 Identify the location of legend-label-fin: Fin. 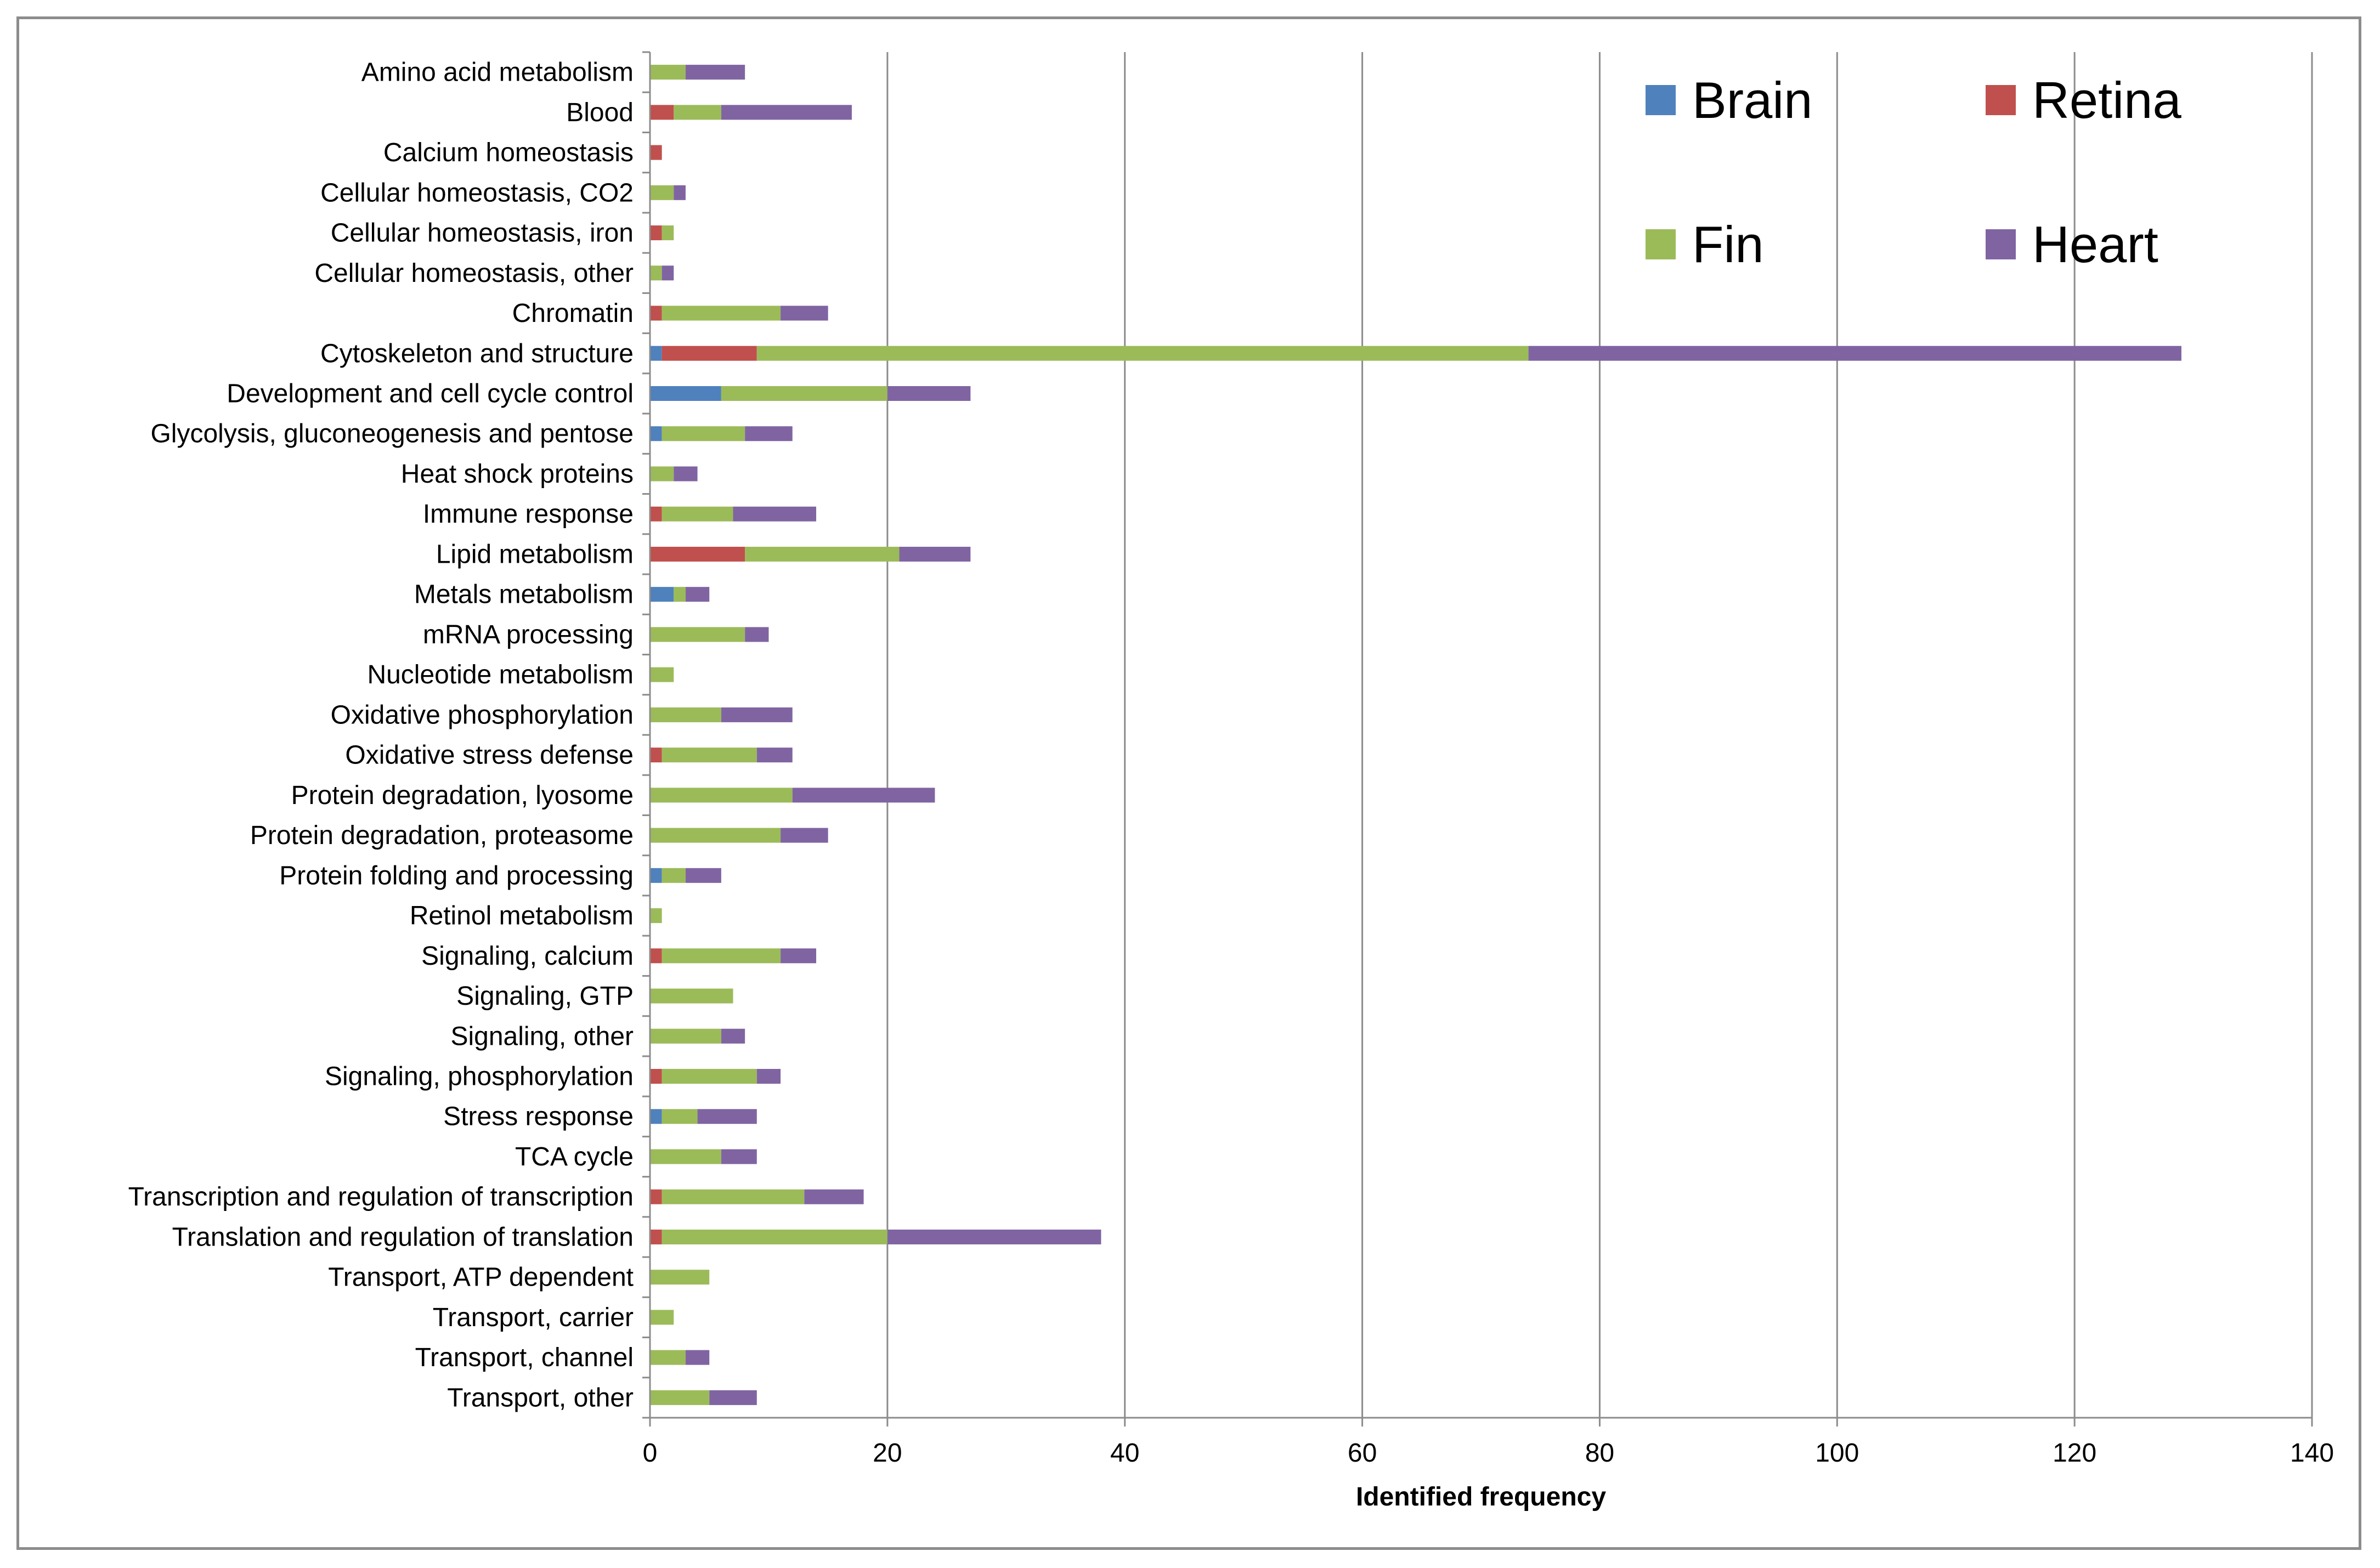
(1728, 244).